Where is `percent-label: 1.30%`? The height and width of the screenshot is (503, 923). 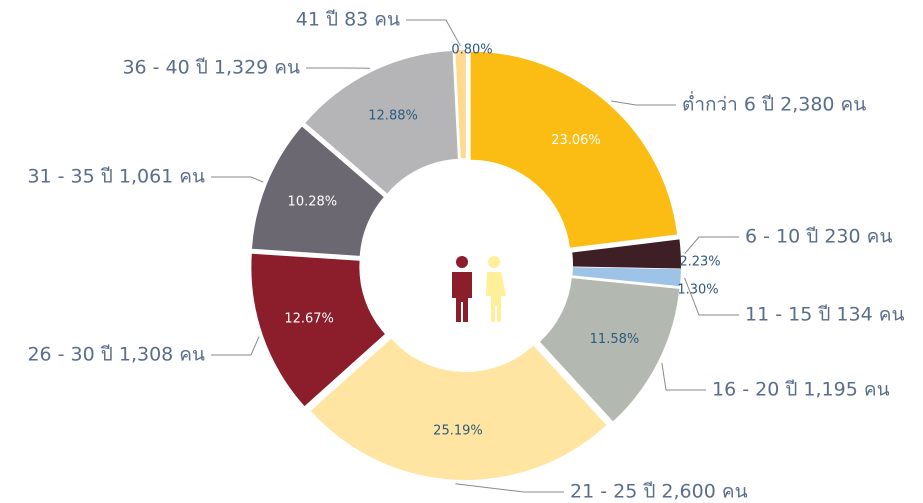 percent-label: 1.30% is located at coordinates (697, 290).